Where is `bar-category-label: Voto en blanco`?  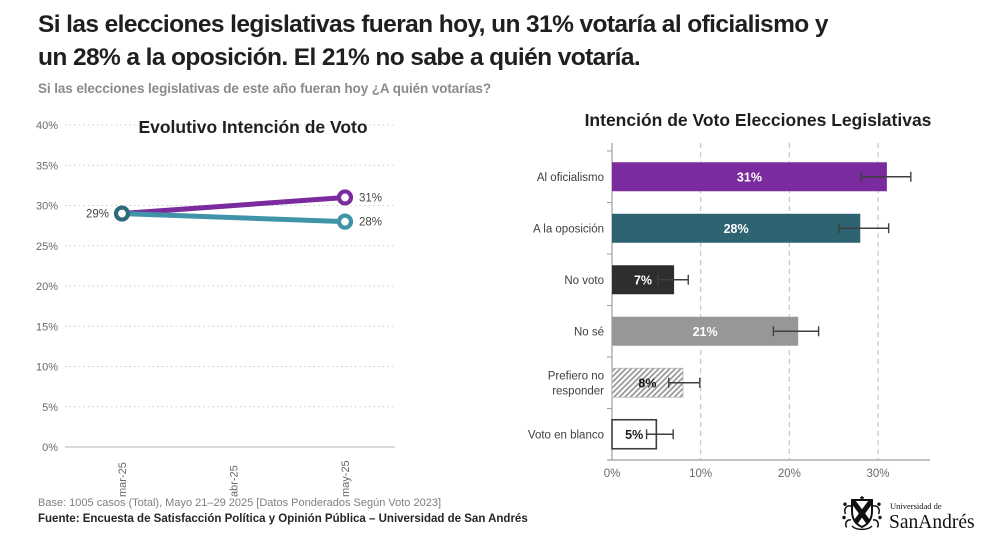
bar-category-label: Voto en blanco is located at coordinates (566, 435).